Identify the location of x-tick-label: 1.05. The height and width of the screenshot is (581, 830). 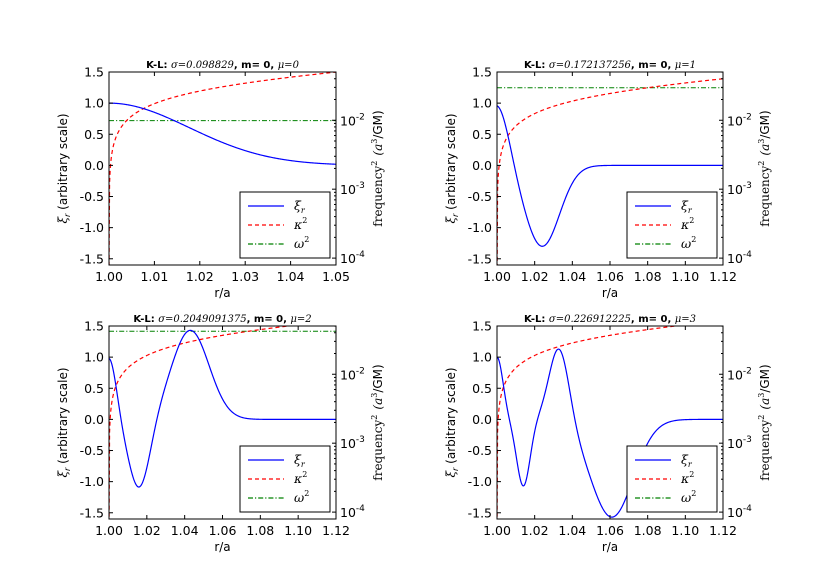
(336, 276).